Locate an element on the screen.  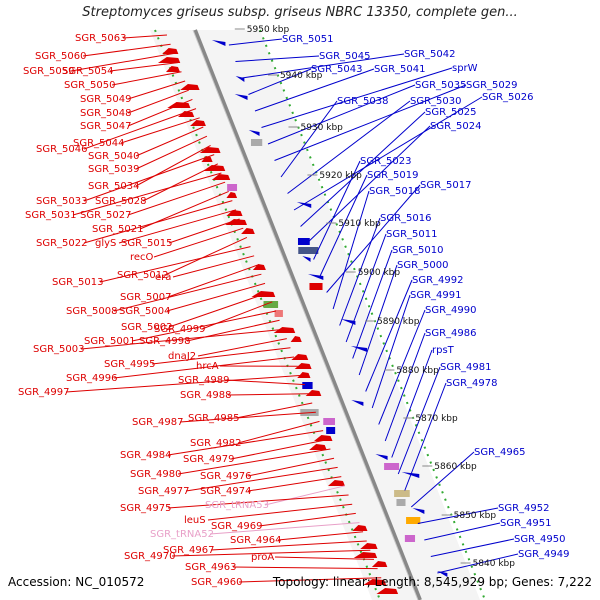
gene-label-sprW: sprW is located at coordinates (465, 68).